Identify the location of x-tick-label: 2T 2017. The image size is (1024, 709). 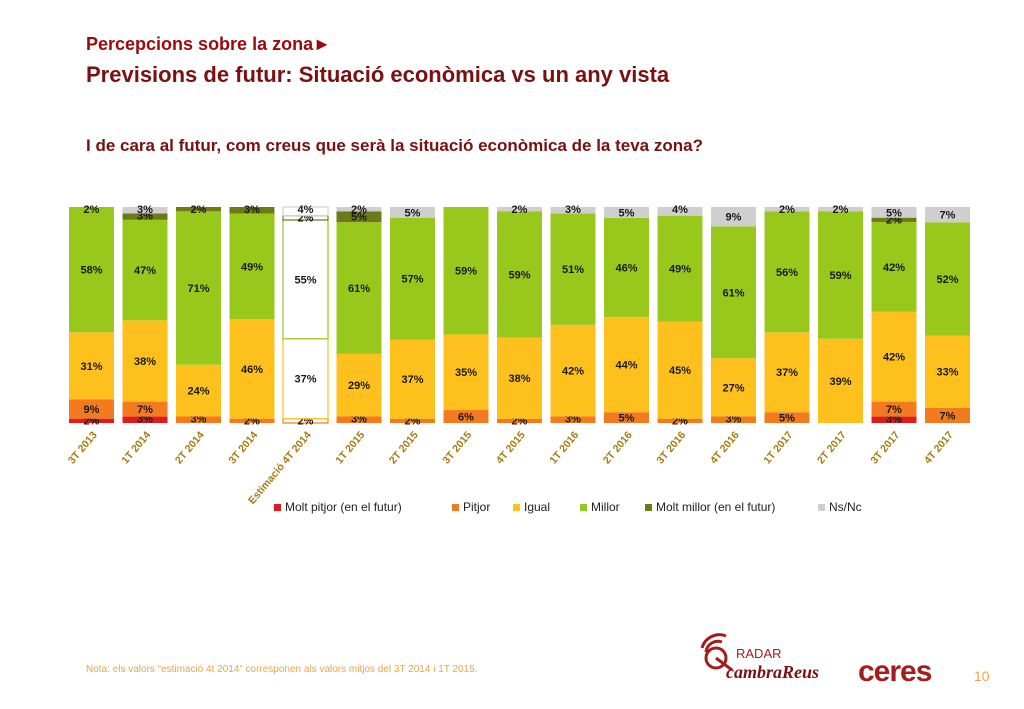
(832, 447).